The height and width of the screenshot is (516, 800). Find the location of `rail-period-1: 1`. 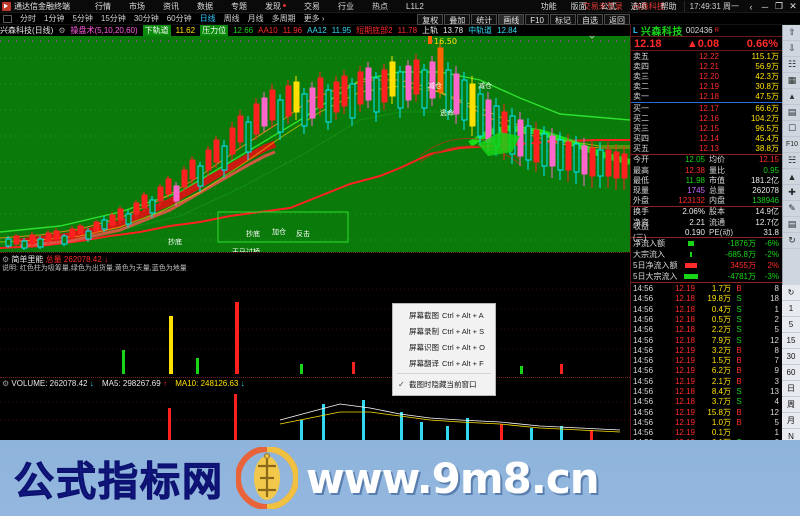

rail-period-1: 1 is located at coordinates (791, 309).